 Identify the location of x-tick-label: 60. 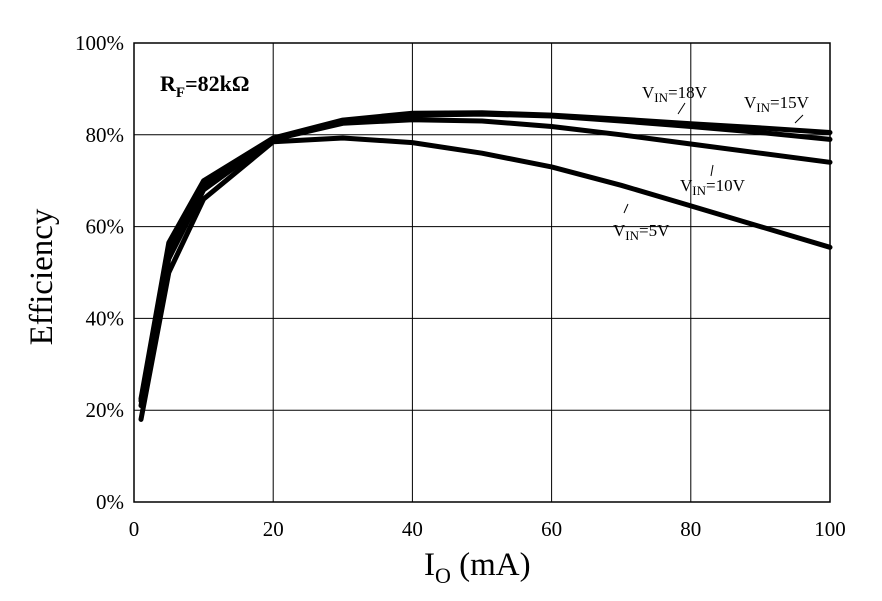
(551, 529).